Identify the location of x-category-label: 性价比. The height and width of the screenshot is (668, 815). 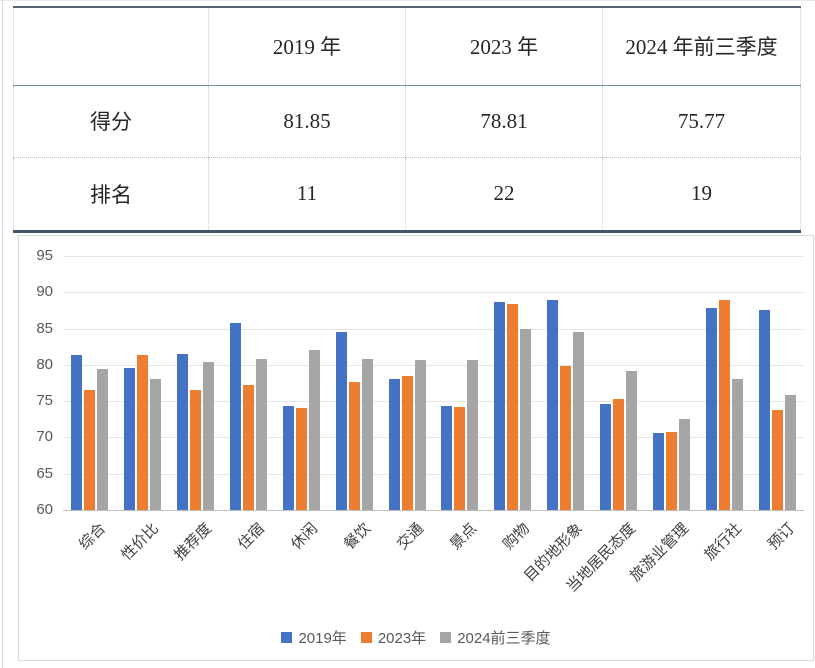
(140, 542).